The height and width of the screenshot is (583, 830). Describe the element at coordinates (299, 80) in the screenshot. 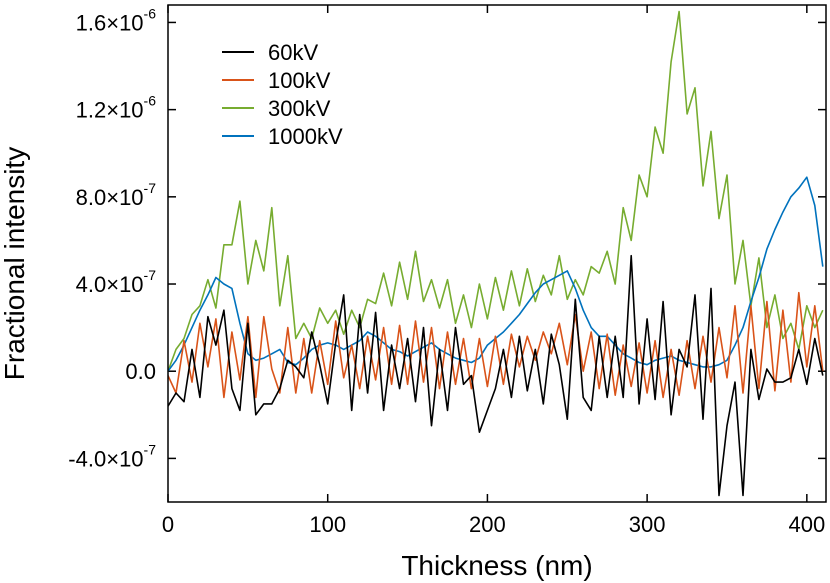

I see `legend-label-100kv: 100kV` at that location.